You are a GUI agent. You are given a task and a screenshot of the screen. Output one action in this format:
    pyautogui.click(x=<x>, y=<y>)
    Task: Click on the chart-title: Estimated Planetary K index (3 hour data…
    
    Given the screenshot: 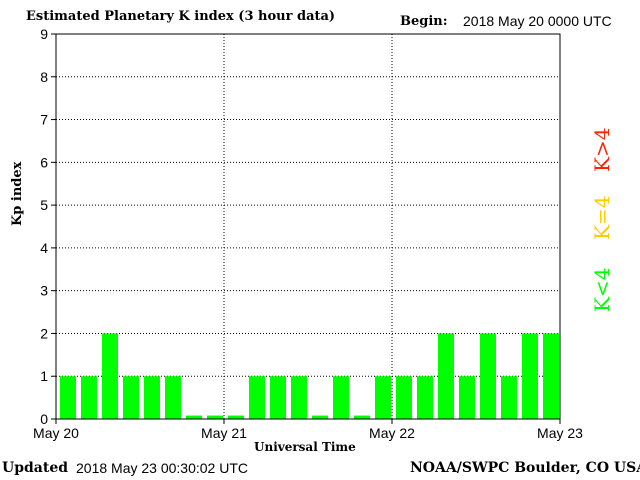 What is the action you would take?
    pyautogui.click(x=181, y=16)
    